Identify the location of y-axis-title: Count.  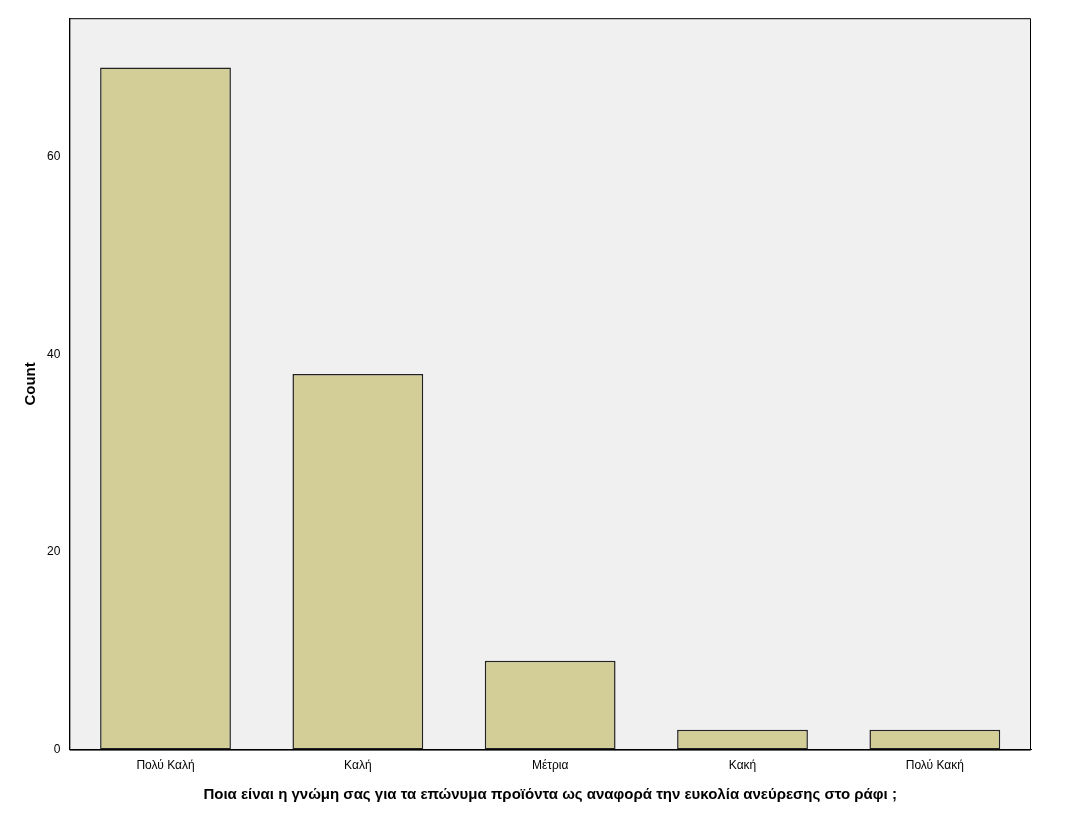
(30, 384).